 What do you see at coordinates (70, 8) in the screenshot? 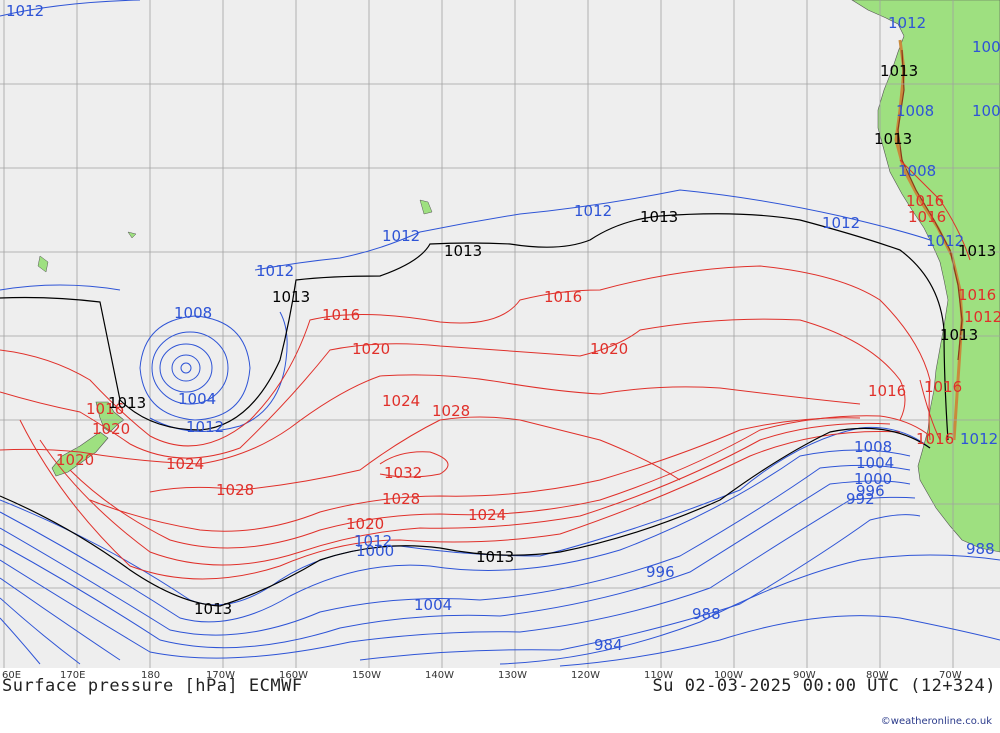
I see `isobar-1012-north` at bounding box center [70, 8].